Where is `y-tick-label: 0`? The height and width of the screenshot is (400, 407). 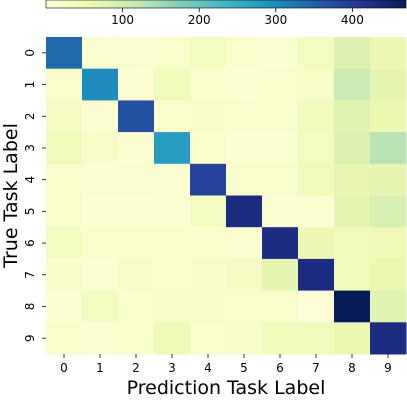
y-tick-label: 0 is located at coordinates (30, 53).